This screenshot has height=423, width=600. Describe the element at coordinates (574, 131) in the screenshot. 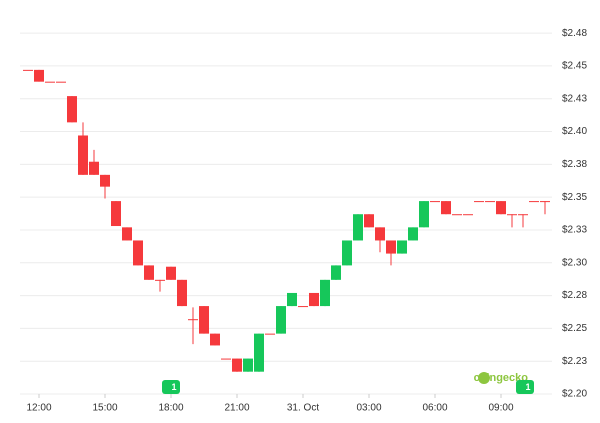

I see `y-tick-label: $2.40` at that location.